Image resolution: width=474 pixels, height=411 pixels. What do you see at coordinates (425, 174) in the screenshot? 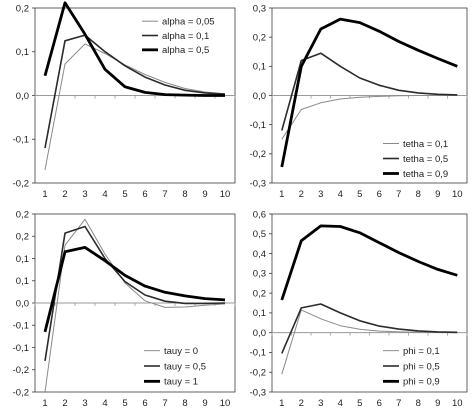
I see `legend-label: tetha = 0,9` at bounding box center [425, 174].